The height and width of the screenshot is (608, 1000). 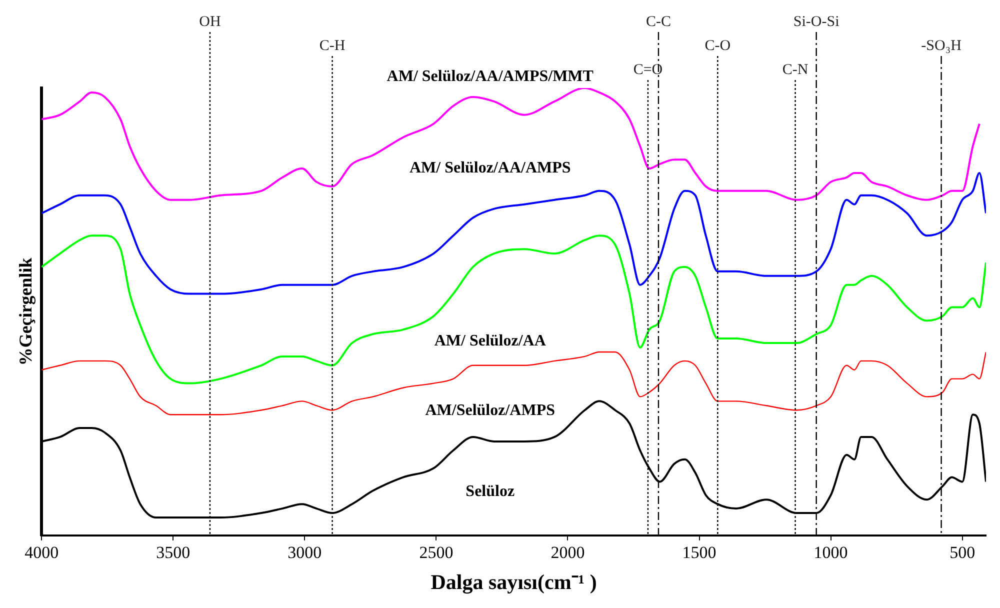 I want to click on x-tick-label: 2500, so click(x=436, y=552).